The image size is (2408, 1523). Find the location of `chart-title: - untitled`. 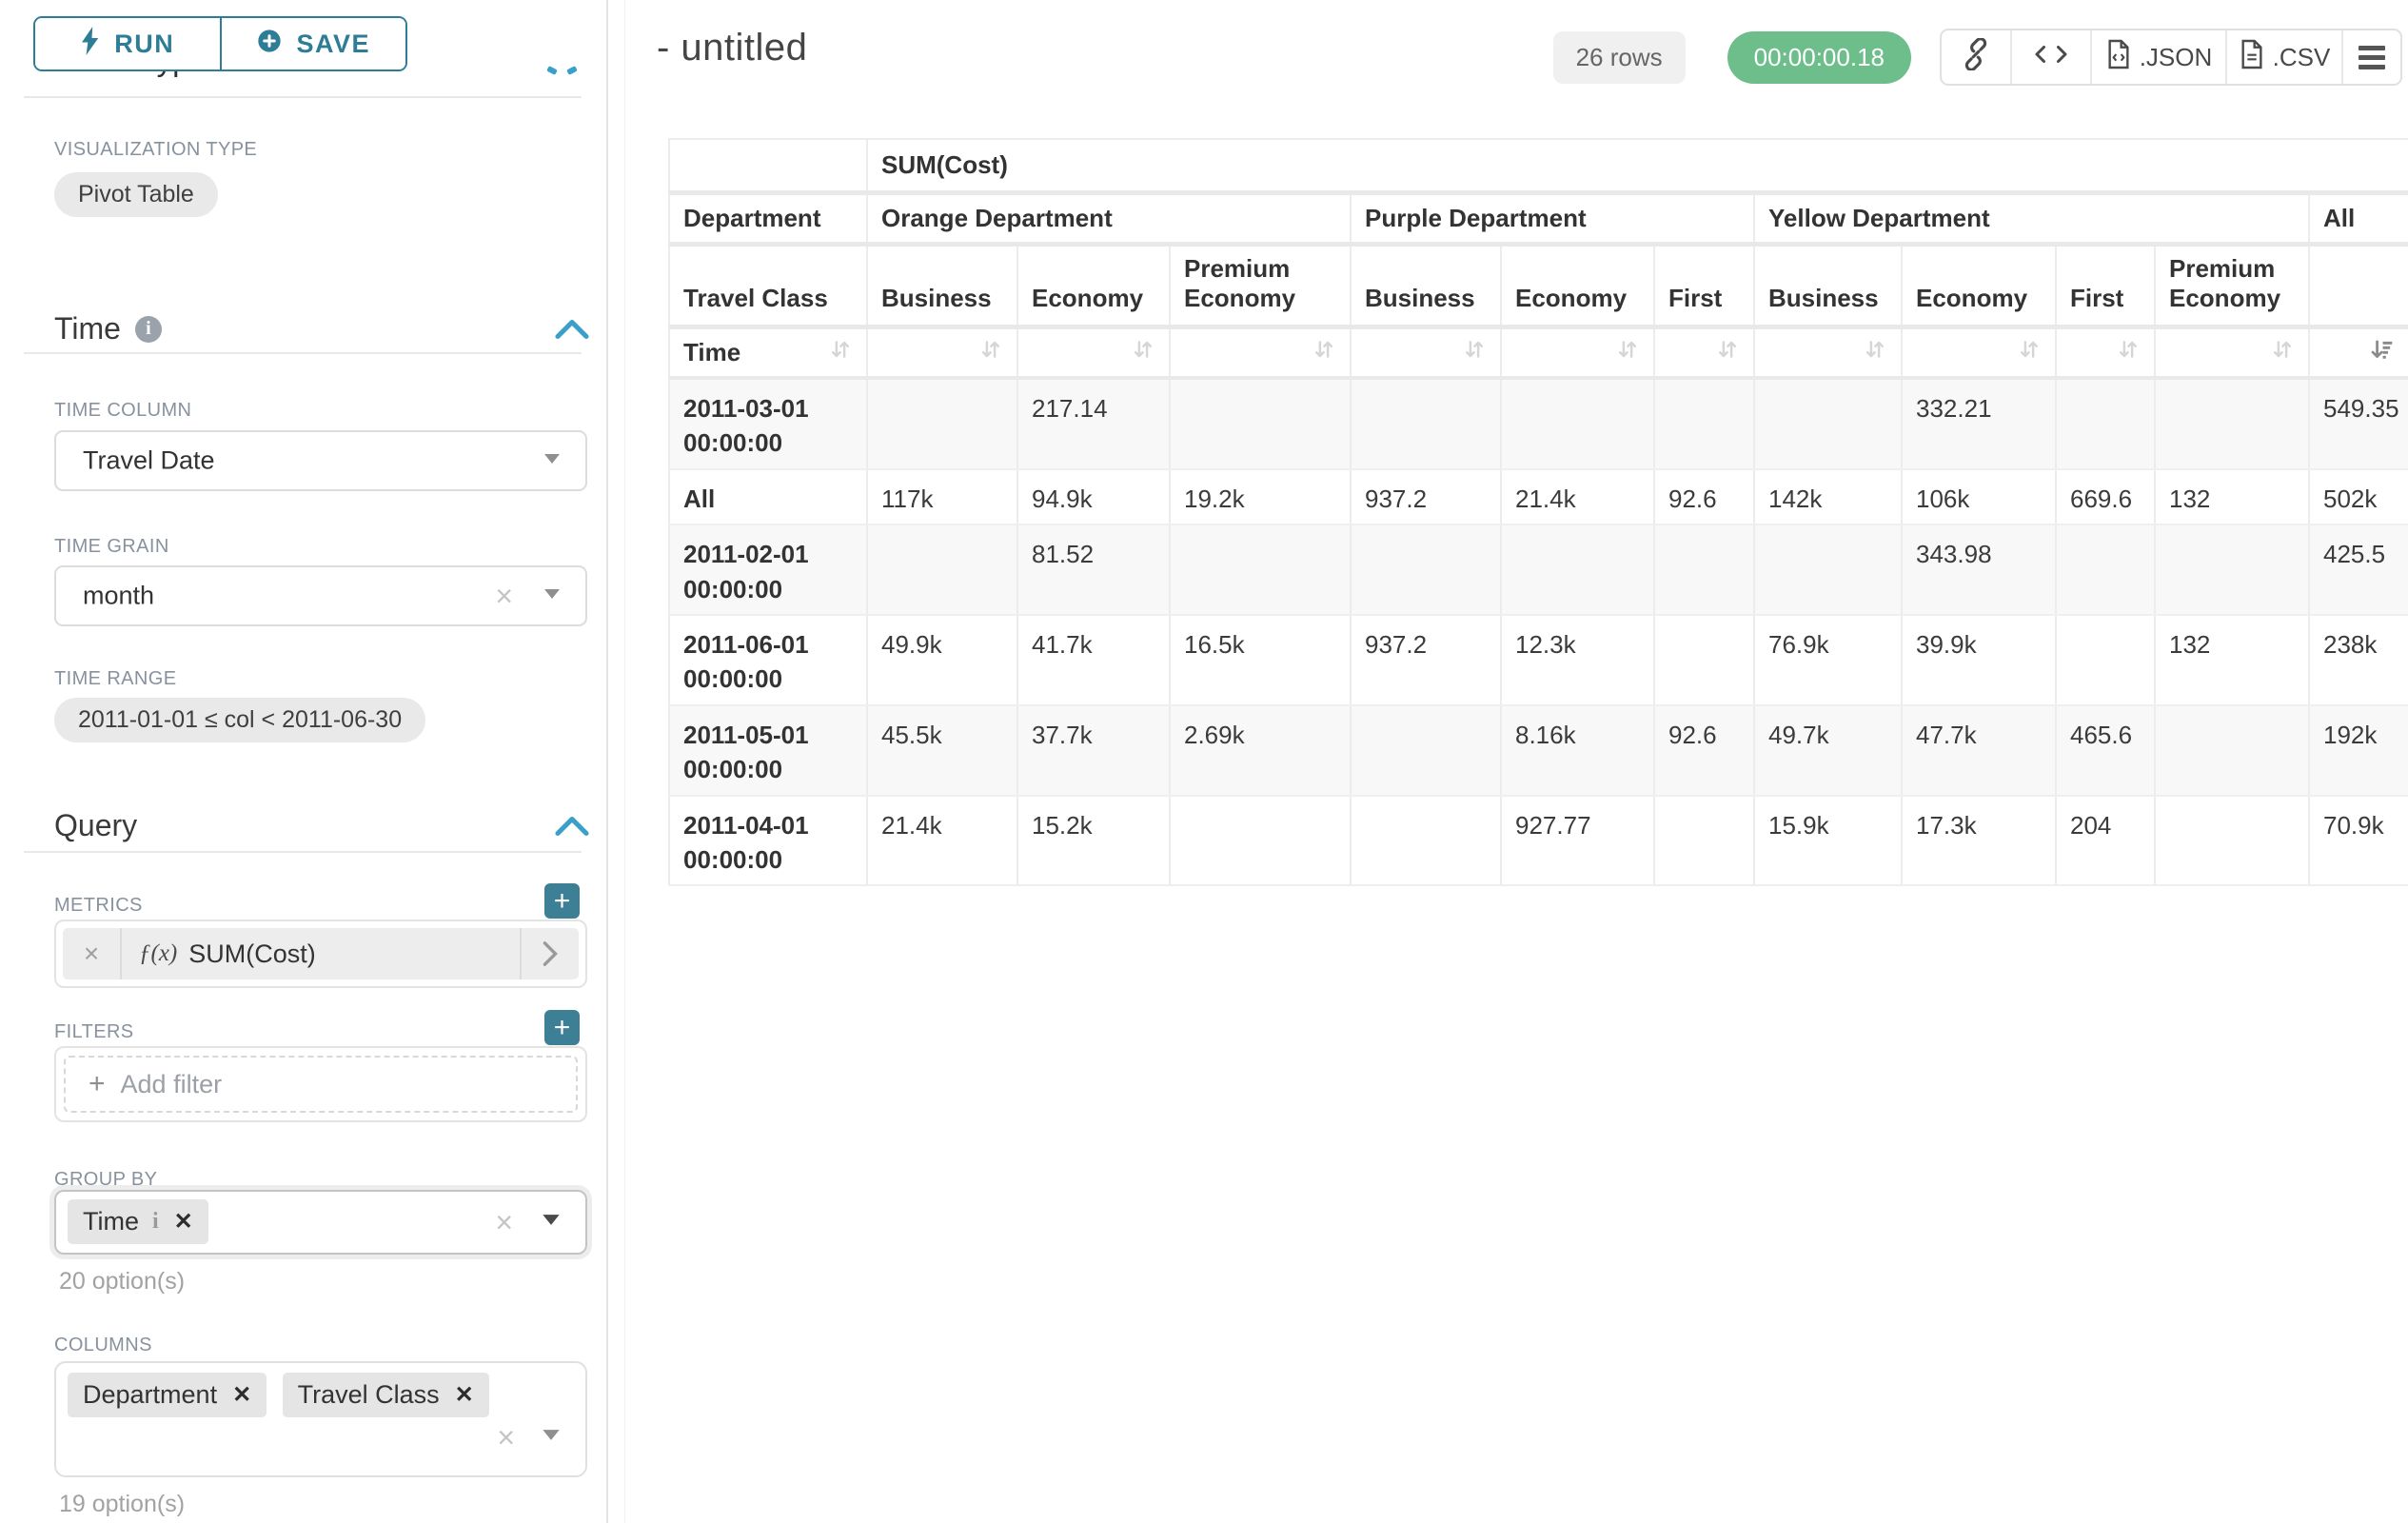

chart-title: - untitled is located at coordinates (732, 48).